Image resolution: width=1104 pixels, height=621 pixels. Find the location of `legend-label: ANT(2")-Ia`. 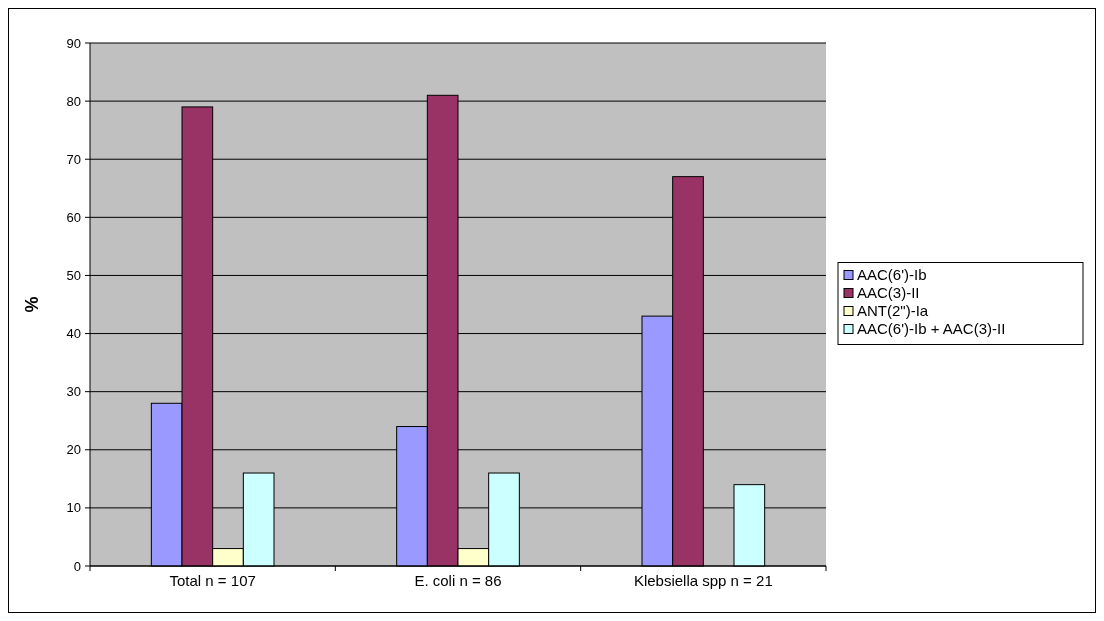

legend-label: ANT(2")-Ia is located at coordinates (893, 310).